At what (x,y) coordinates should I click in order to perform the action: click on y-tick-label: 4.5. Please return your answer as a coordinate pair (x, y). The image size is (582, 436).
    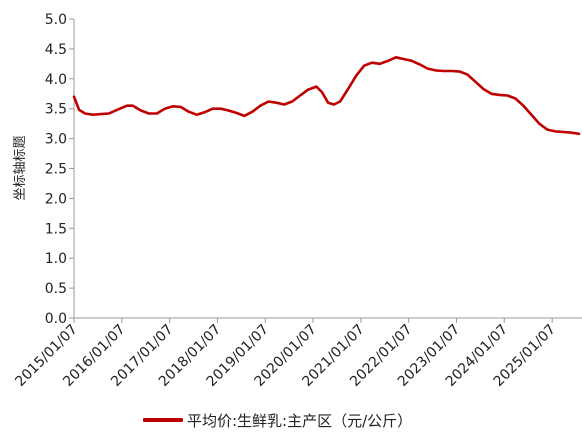
    Looking at the image, I should click on (56, 50).